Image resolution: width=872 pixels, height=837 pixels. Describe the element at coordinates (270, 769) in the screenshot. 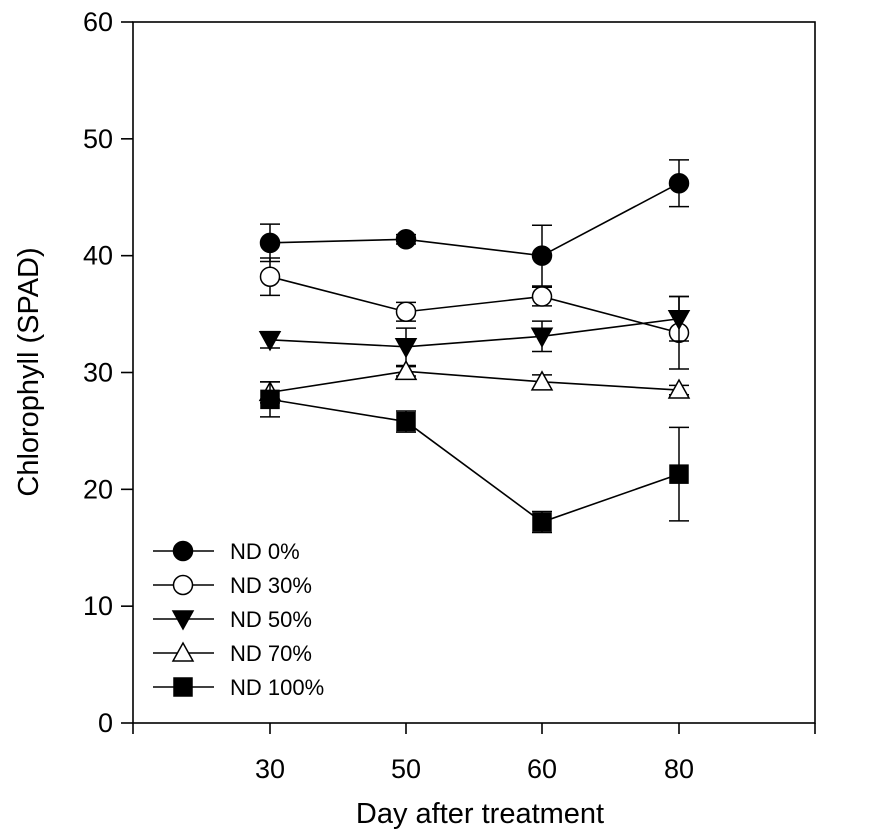

I see `x-tick-label: 30` at that location.